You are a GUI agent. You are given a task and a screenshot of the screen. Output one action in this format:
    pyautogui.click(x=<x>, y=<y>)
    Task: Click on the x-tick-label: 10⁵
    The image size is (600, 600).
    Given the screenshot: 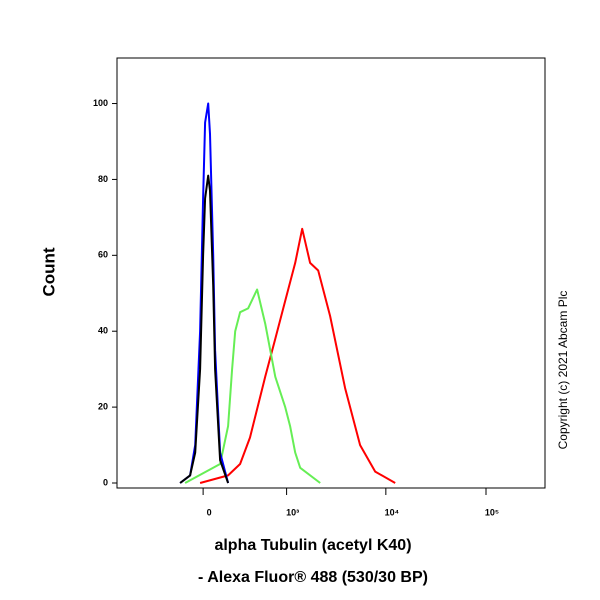 What is the action you would take?
    pyautogui.click(x=492, y=512)
    